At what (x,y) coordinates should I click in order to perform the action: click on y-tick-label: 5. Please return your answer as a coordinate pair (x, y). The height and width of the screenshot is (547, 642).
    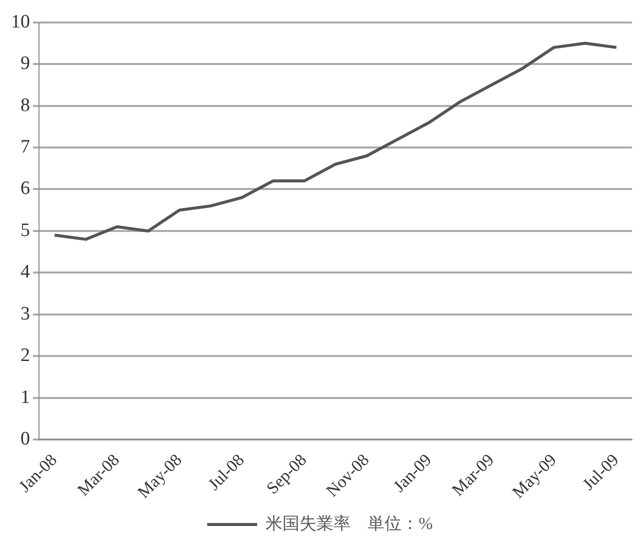
    Looking at the image, I should click on (25, 230).